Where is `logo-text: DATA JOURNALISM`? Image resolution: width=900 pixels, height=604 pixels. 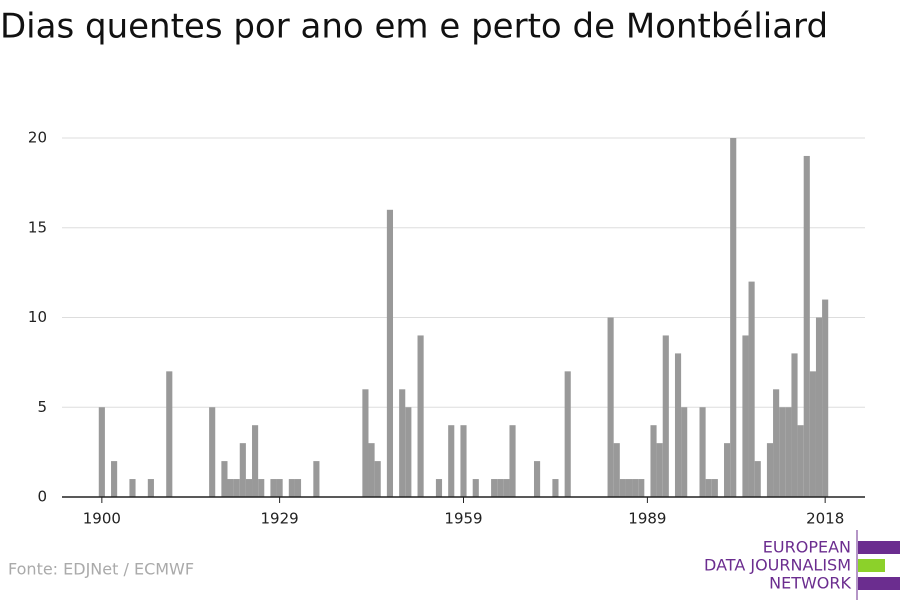
logo-text: DATA JOURNALISM is located at coordinates (777, 565).